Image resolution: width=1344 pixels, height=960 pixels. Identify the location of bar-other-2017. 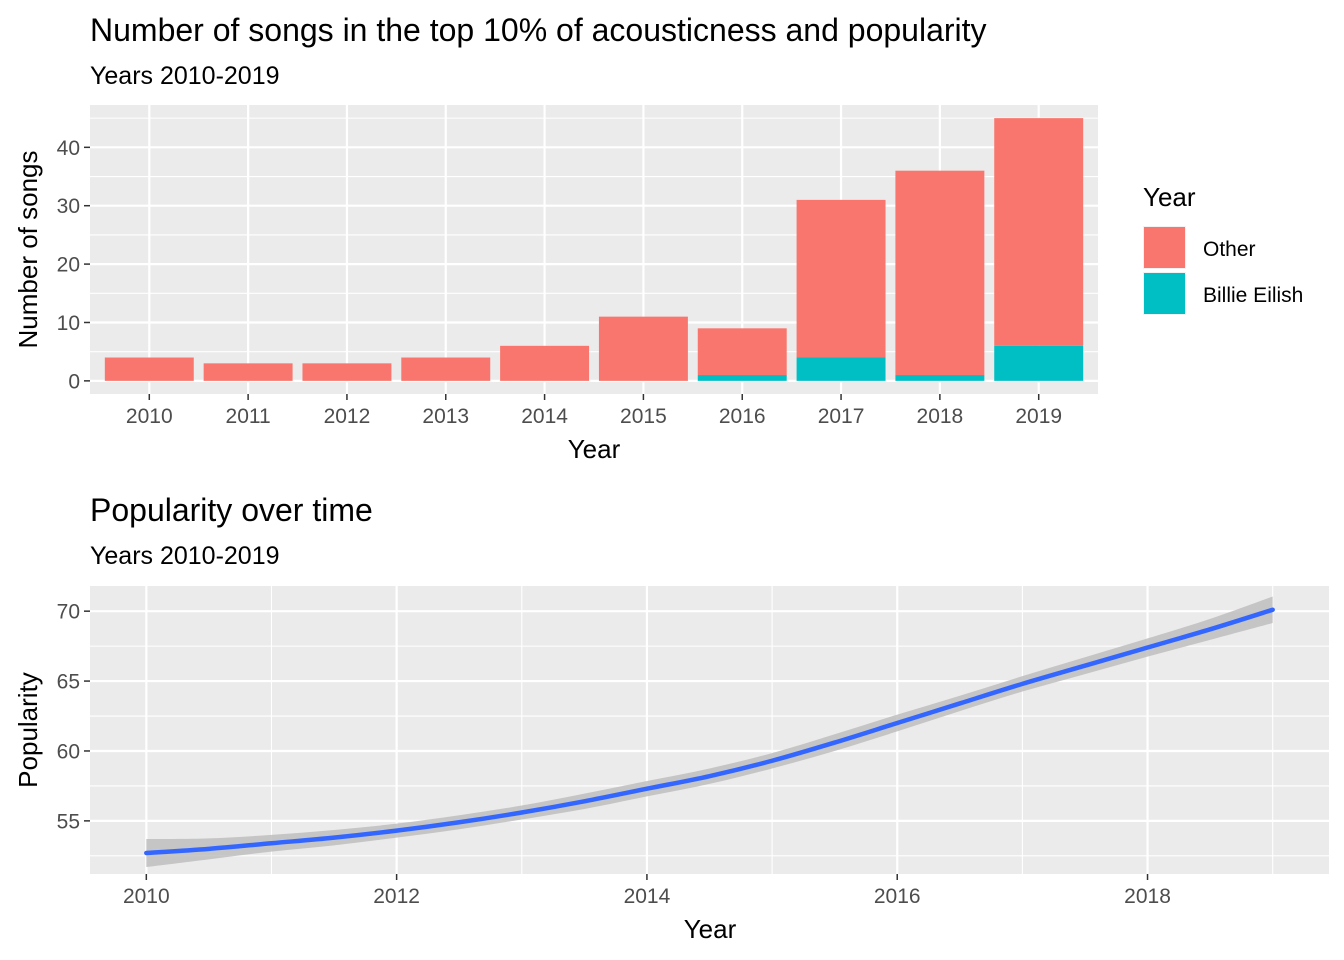
(841, 278).